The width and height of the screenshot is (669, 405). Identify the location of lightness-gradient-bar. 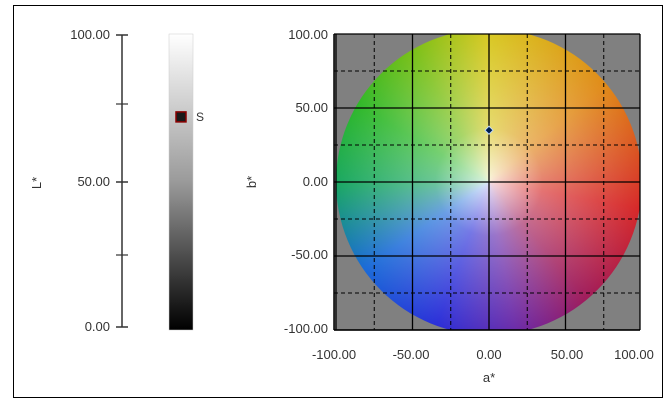
(181, 182).